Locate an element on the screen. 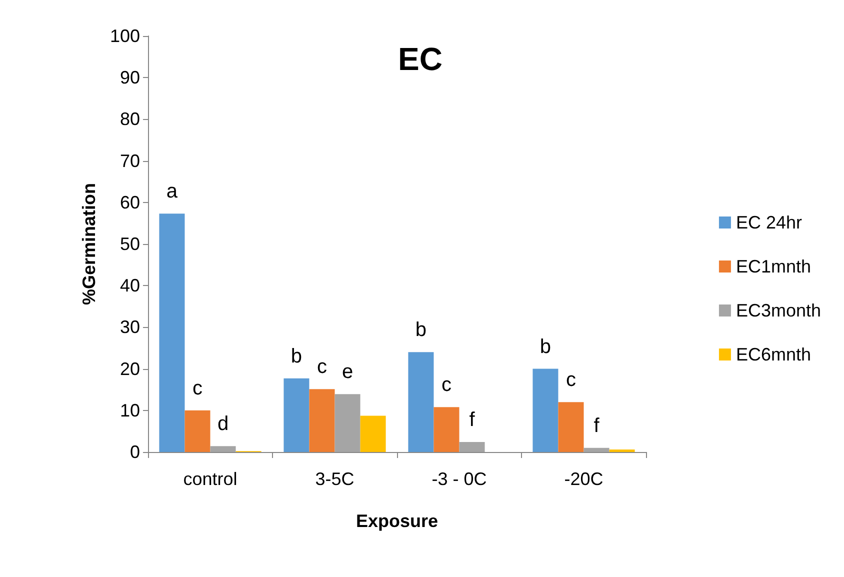  data-label: e is located at coordinates (348, 372).